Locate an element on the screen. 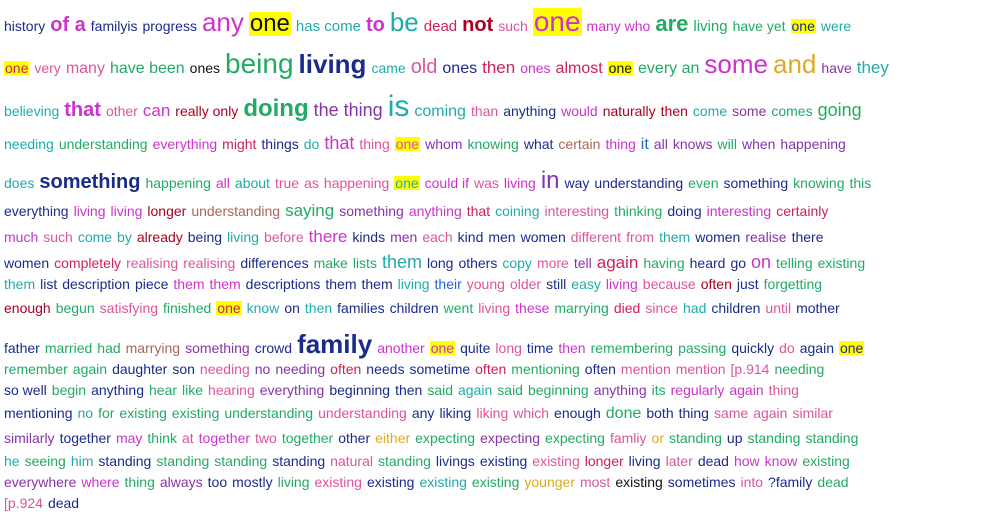  word: passing is located at coordinates (702, 348).